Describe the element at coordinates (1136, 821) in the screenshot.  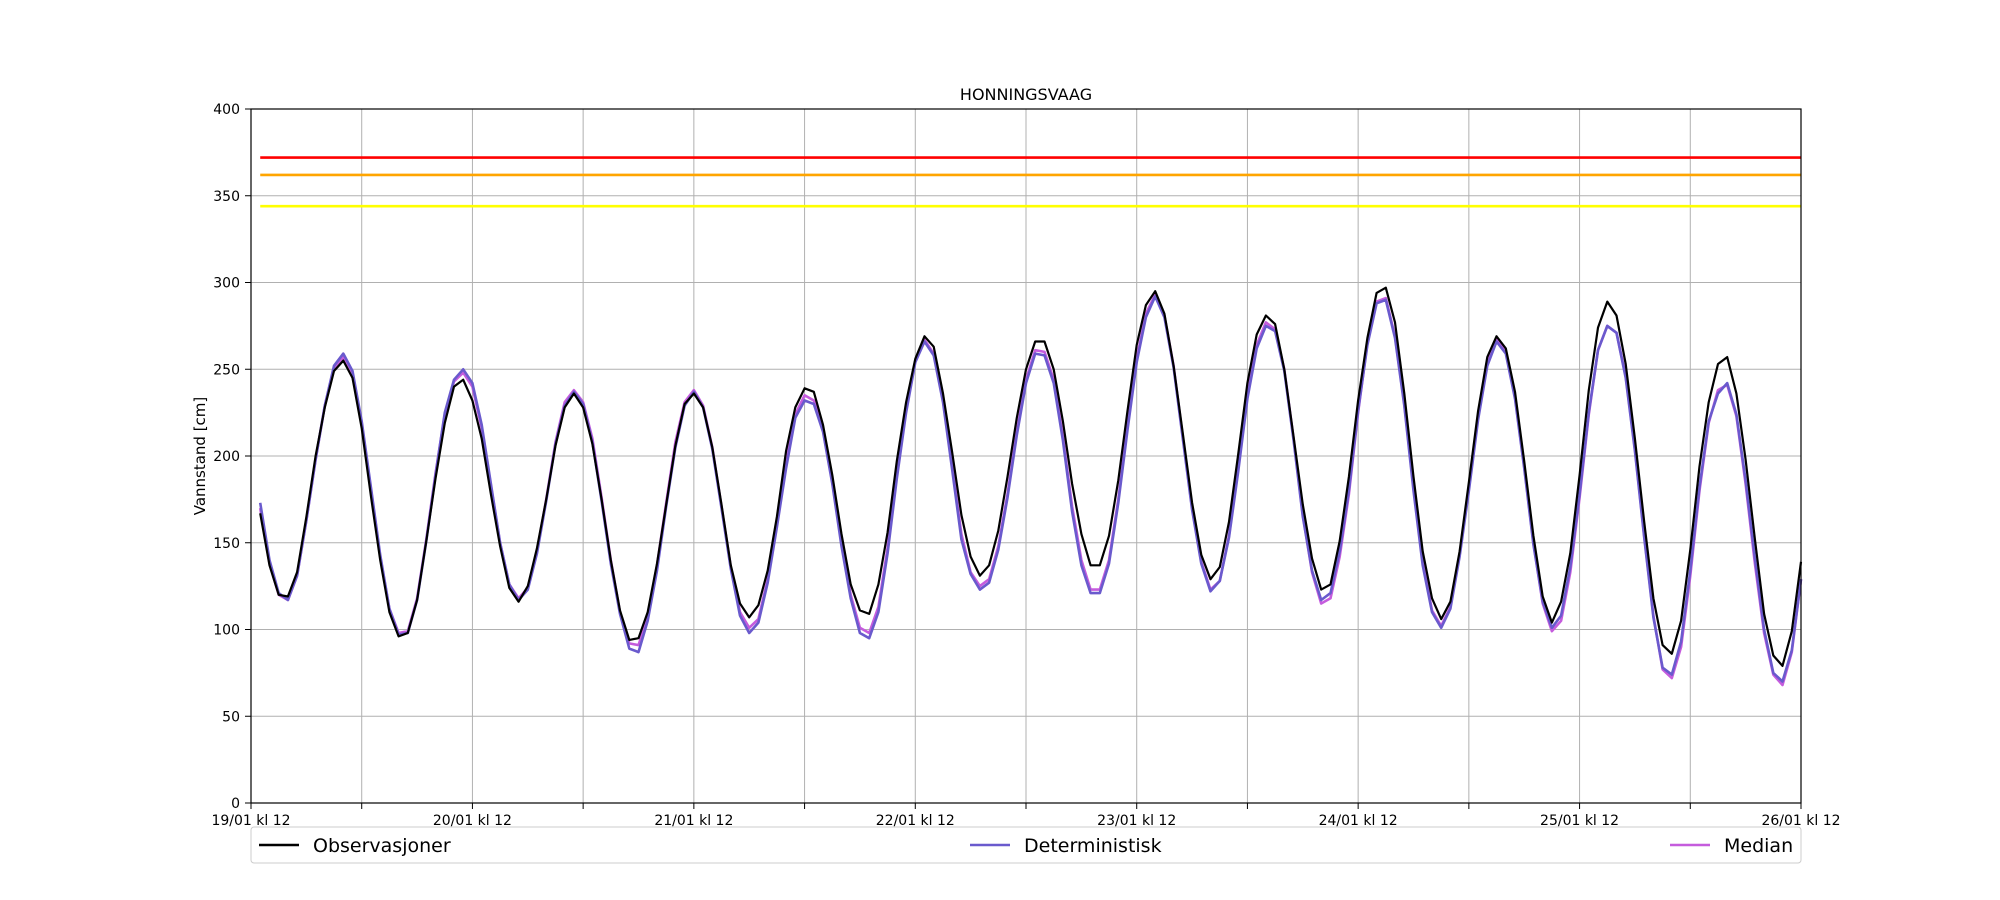
I see `x-tick-label: 23/01 kl 12` at that location.